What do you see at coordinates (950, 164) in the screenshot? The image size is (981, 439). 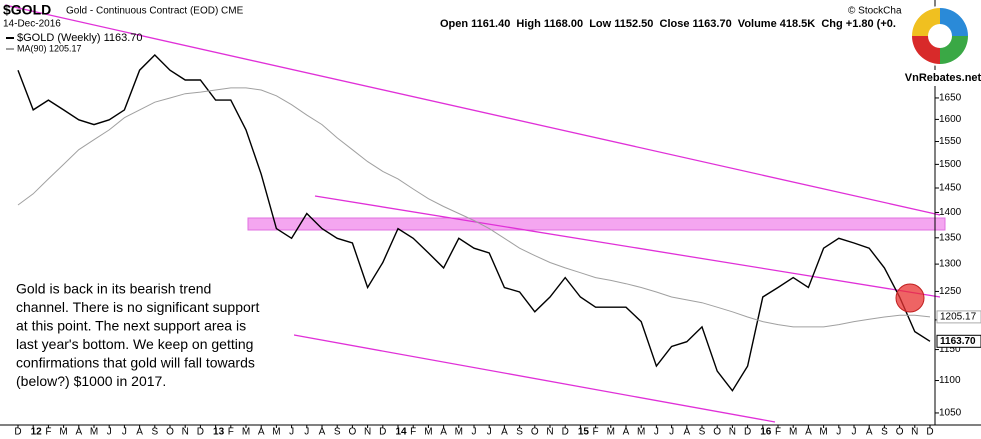 I see `y-tick-label: 1500` at bounding box center [950, 164].